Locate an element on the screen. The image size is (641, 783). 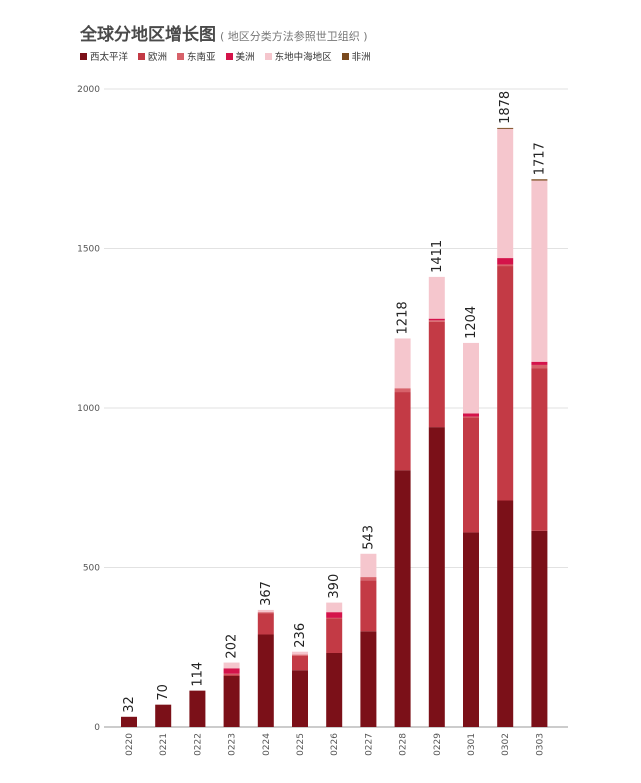
x-tick-label: 0302 is located at coordinates (506, 744).